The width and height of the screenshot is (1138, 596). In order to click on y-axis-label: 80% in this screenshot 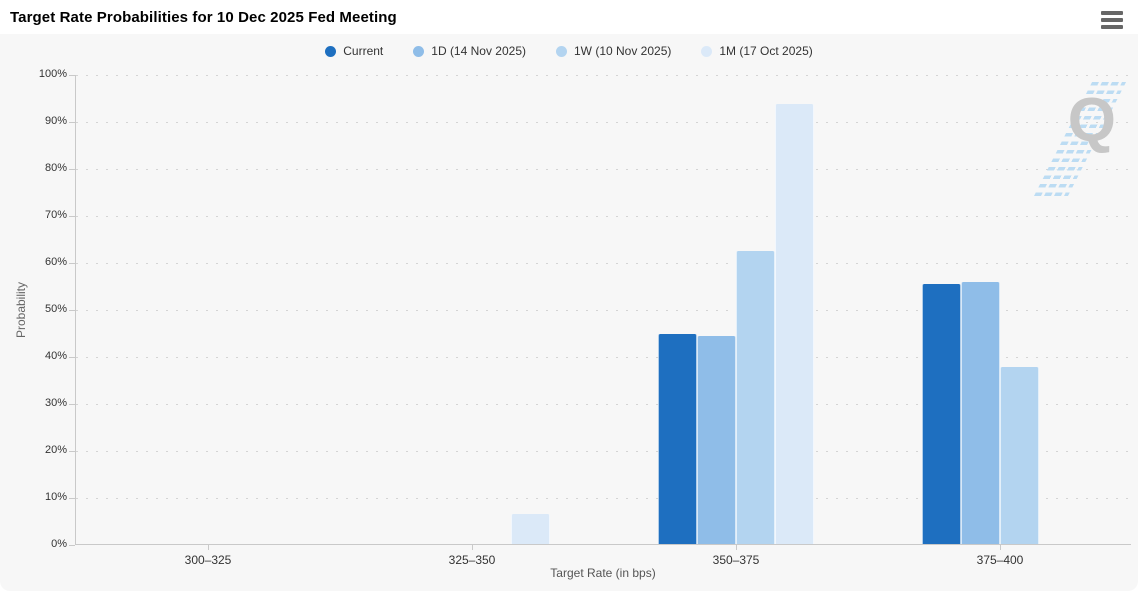, I will do `click(55, 168)`.